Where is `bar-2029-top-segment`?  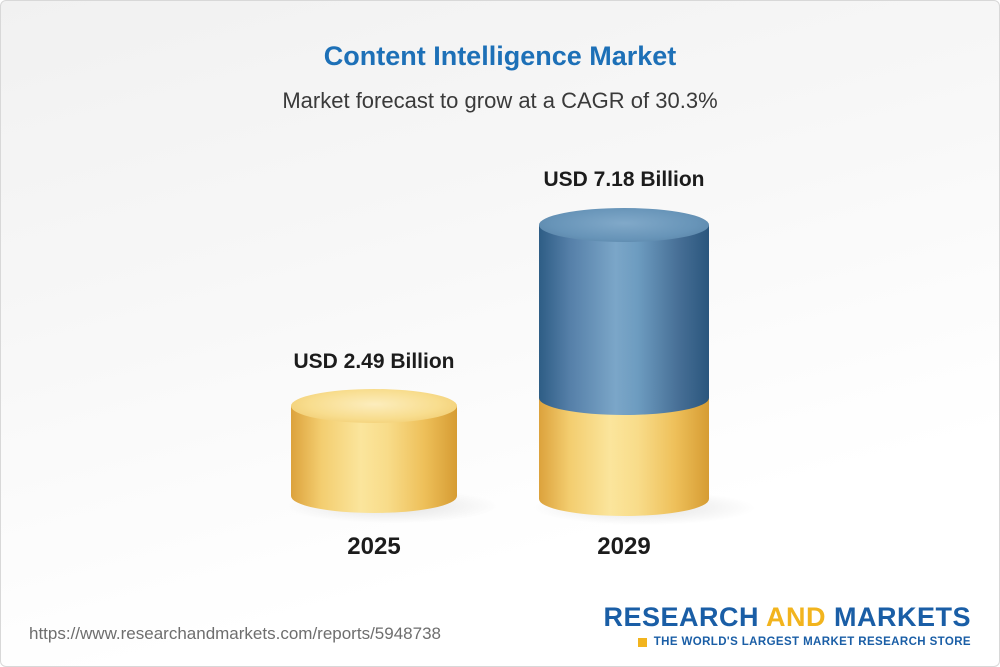
bar-2029-top-segment is located at coordinates (624, 320).